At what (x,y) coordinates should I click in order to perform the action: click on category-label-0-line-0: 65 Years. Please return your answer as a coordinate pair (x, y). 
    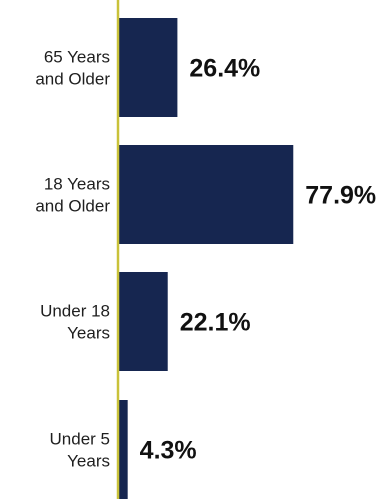
    Looking at the image, I should click on (77, 57).